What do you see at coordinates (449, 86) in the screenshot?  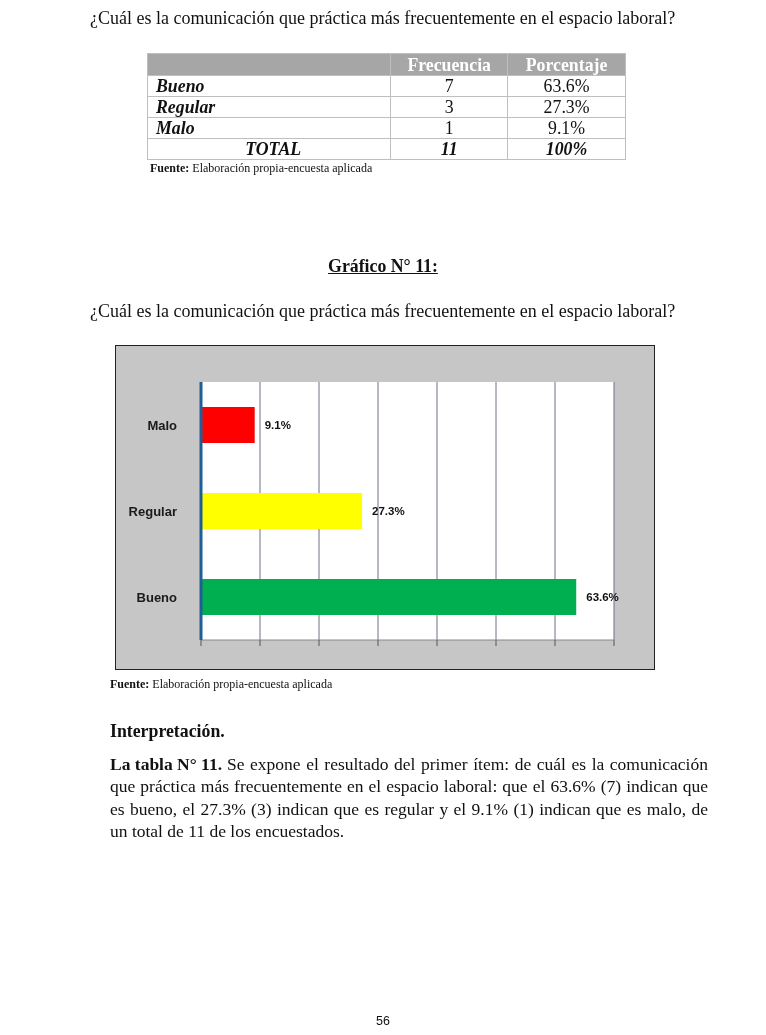 I see `text: 7` at bounding box center [449, 86].